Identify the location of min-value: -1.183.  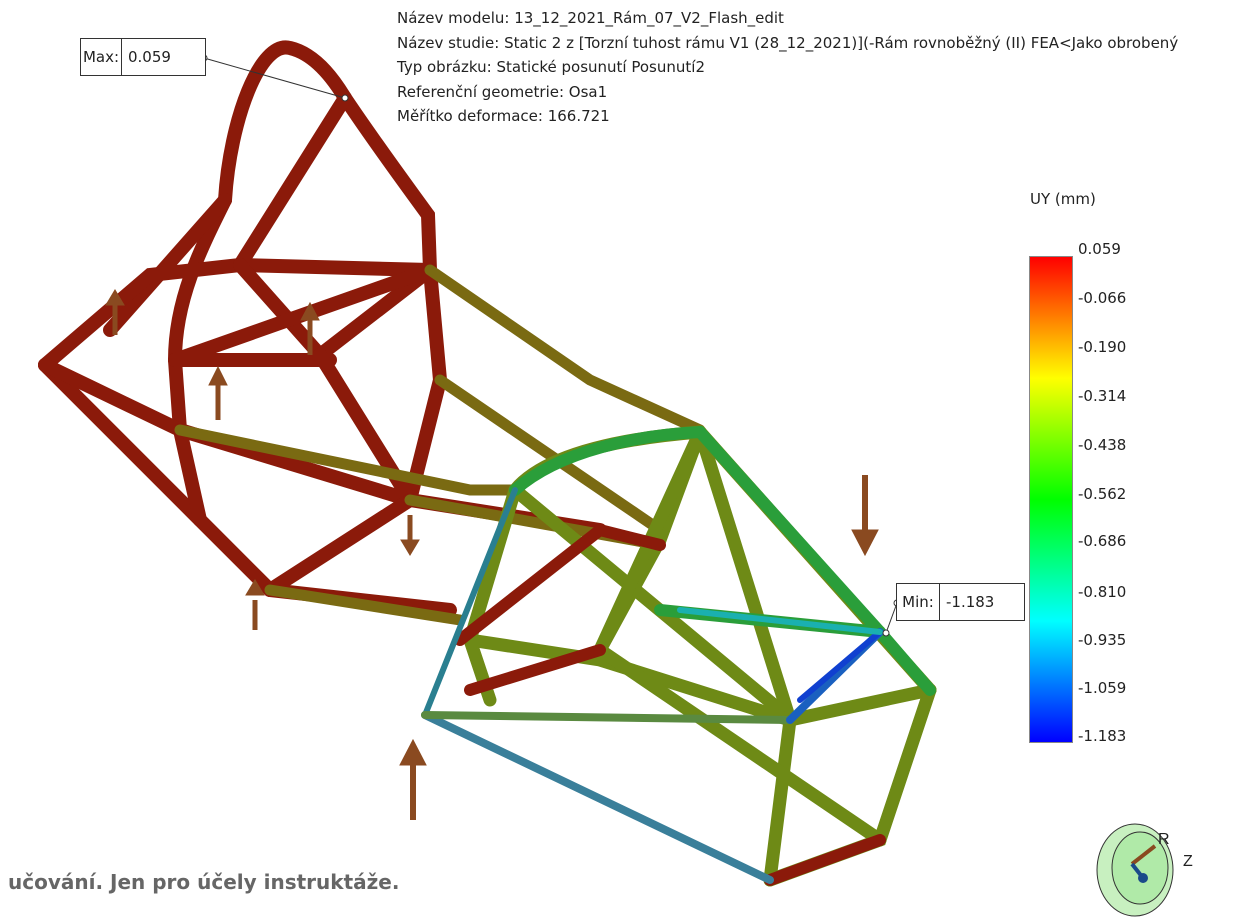
(970, 602).